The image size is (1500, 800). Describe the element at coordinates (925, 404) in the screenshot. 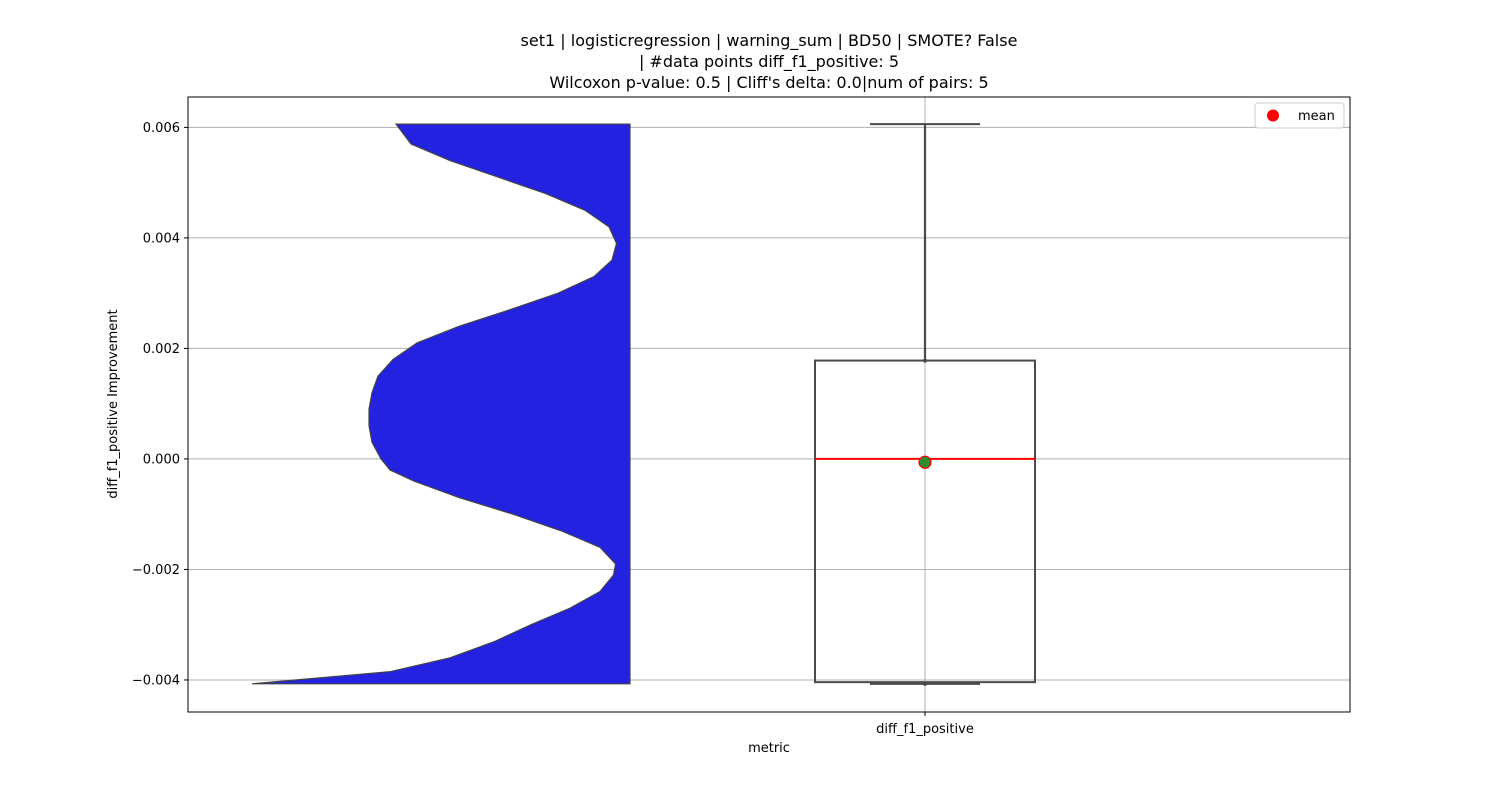

I see `box-plot` at that location.